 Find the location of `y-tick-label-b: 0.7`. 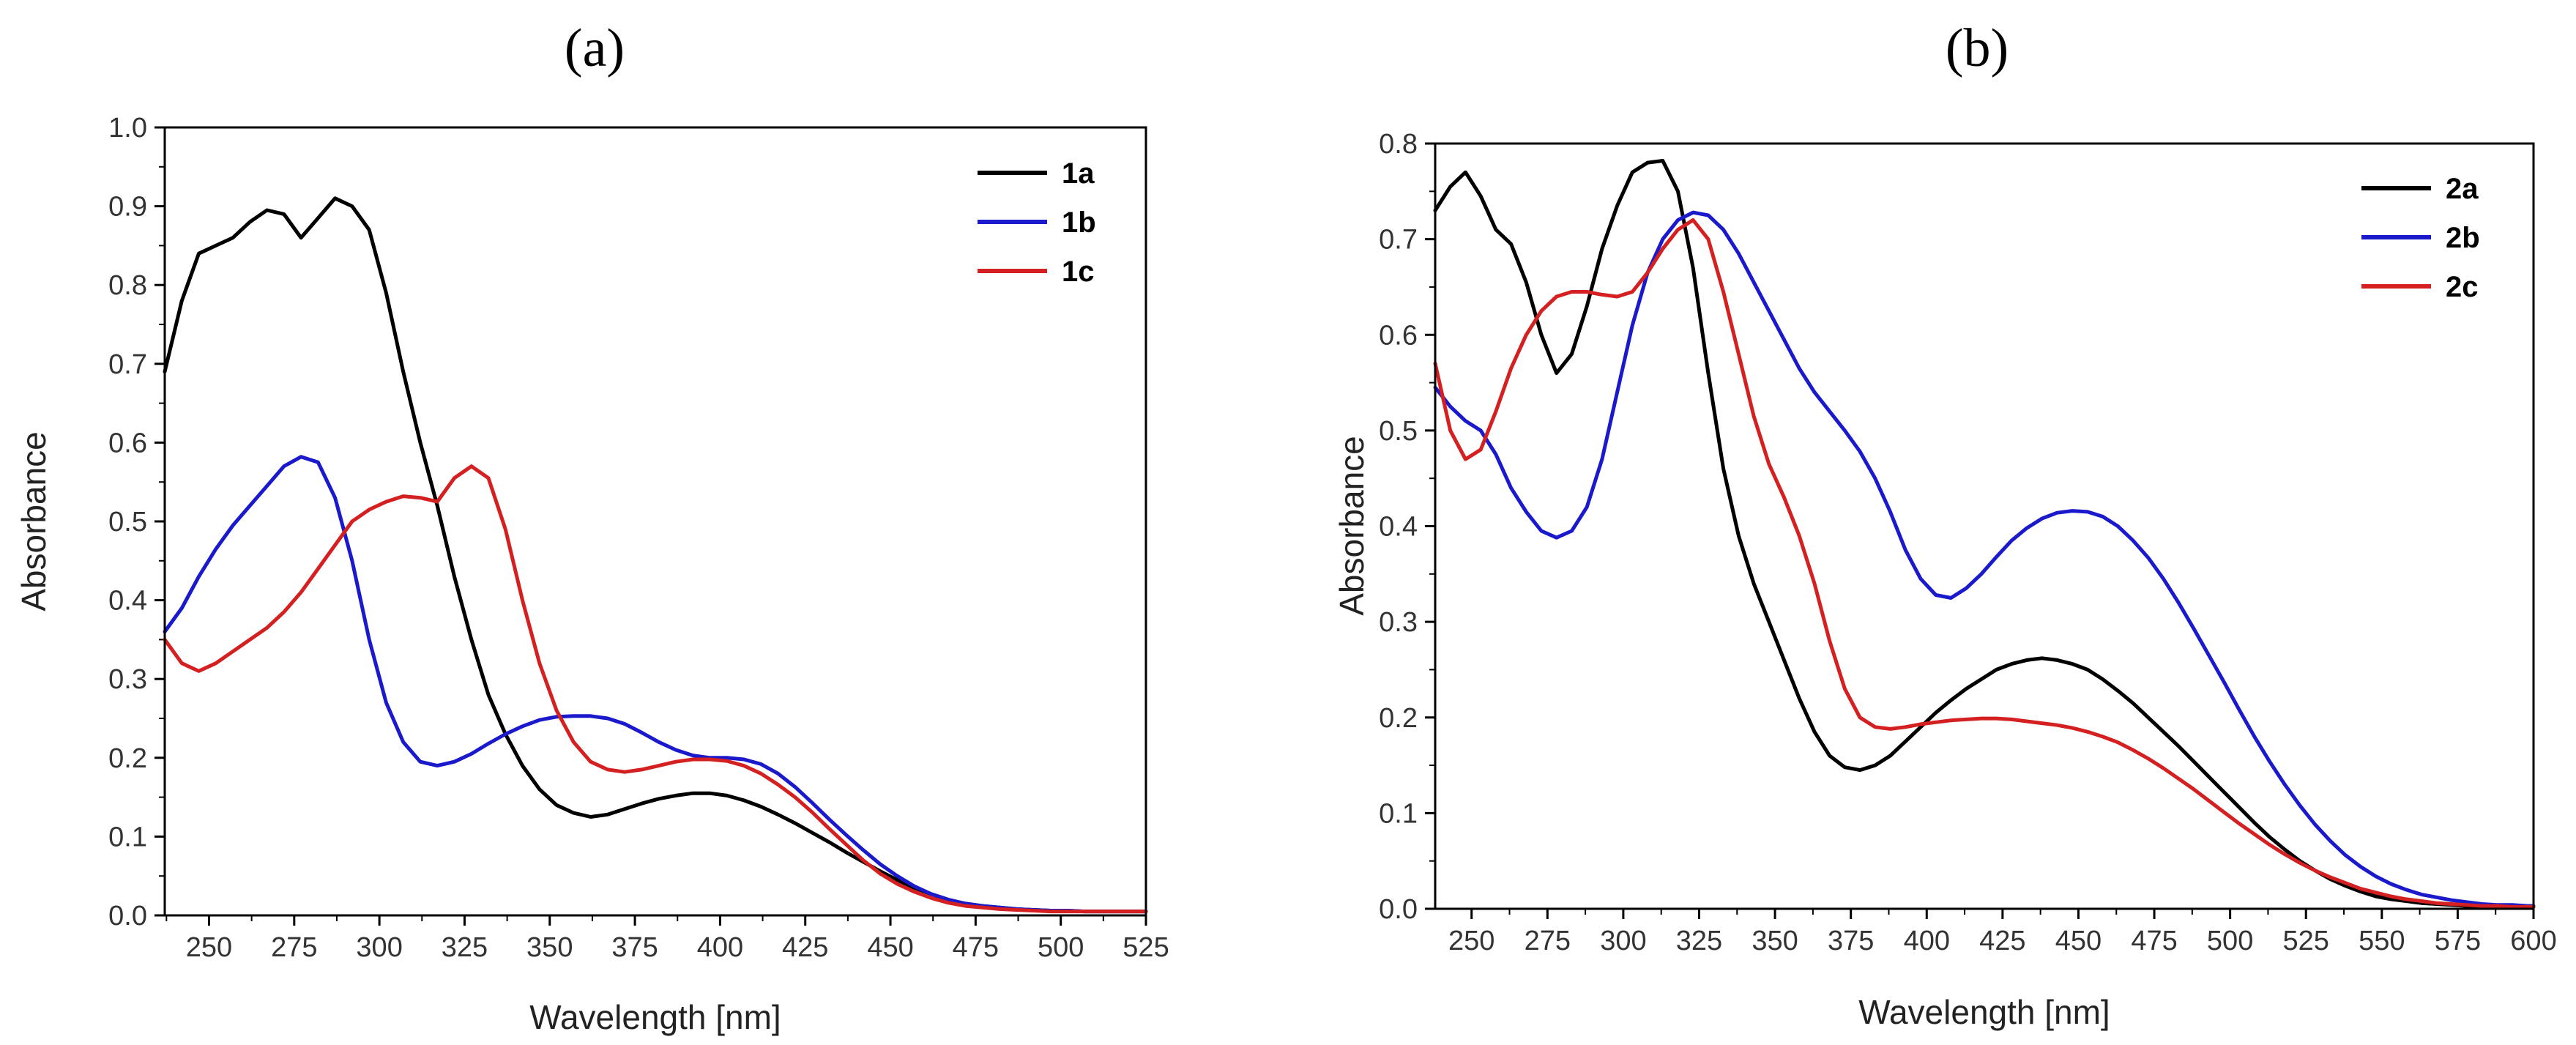

y-tick-label-b: 0.7 is located at coordinates (1398, 240).